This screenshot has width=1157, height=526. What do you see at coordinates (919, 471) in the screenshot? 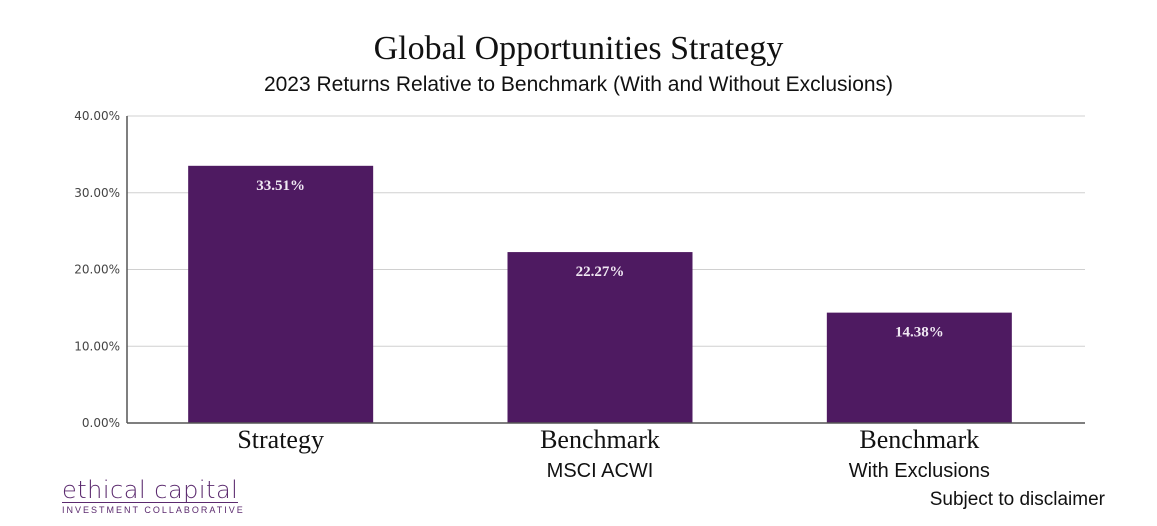
I see `x-tick-sublabel: With Exclusions` at bounding box center [919, 471].